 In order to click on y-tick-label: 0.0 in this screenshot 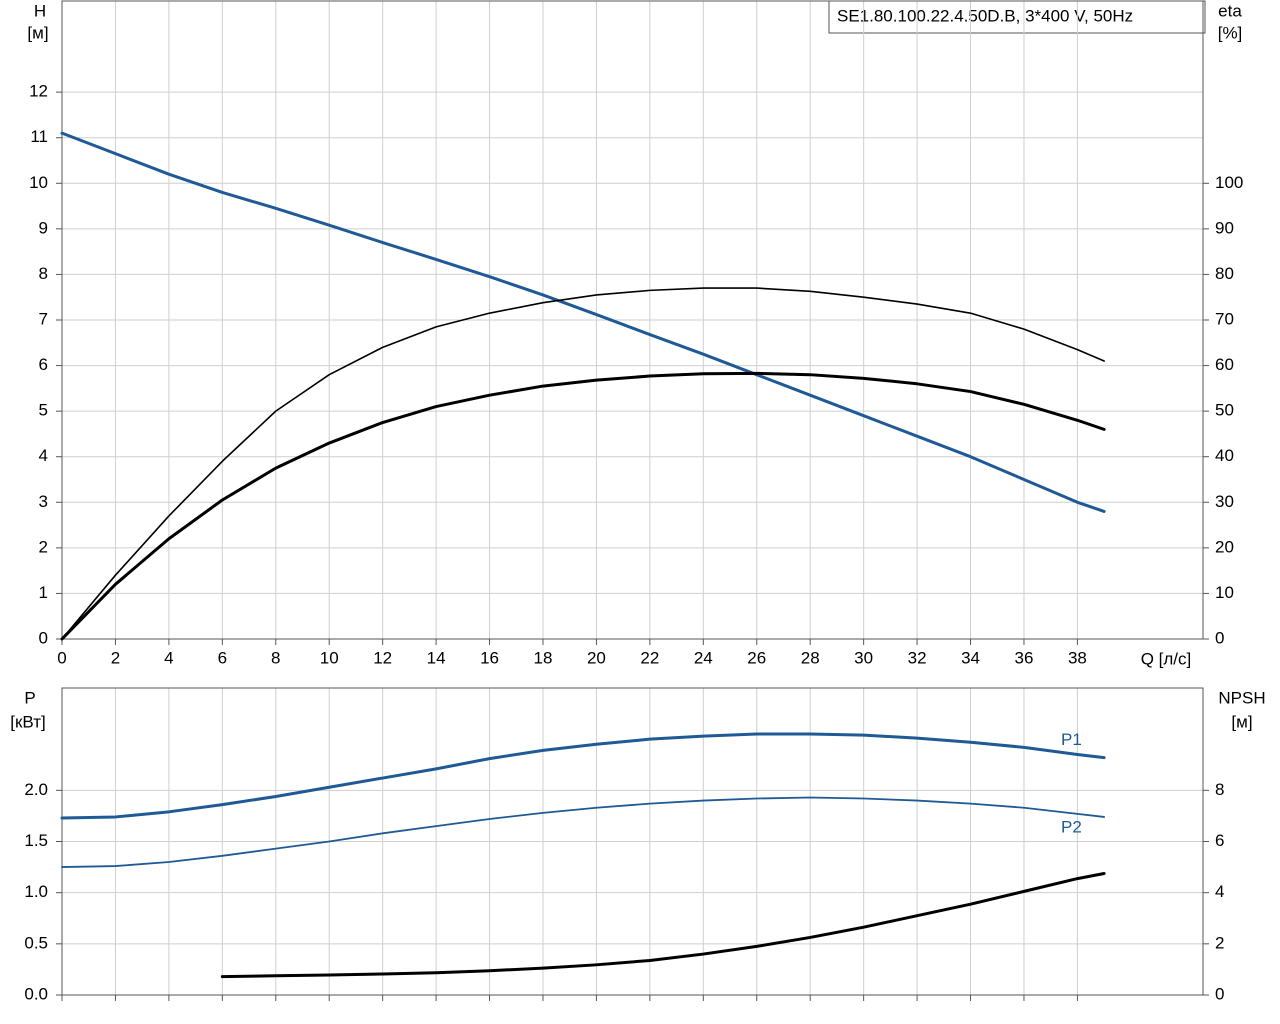, I will do `click(36, 993)`.